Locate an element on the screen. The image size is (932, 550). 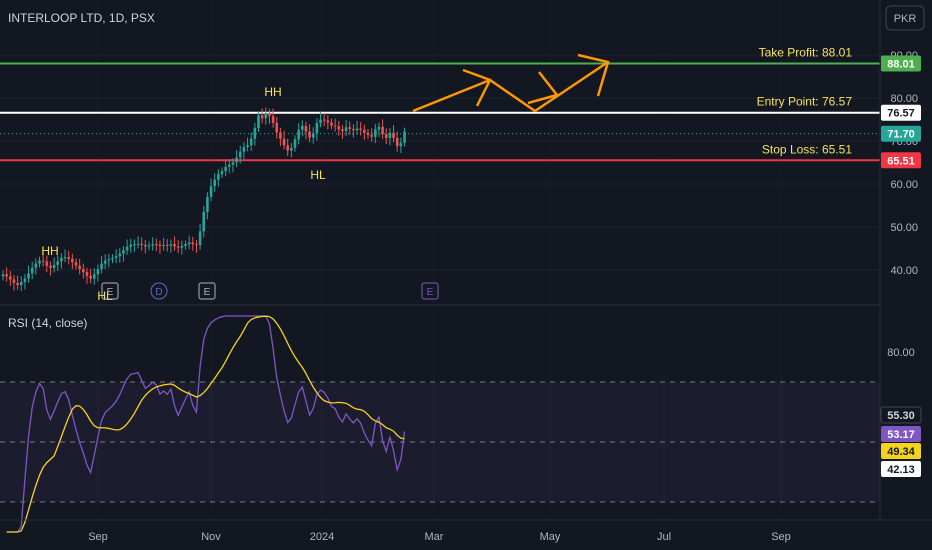
projection-path is located at coordinates (510, 86).